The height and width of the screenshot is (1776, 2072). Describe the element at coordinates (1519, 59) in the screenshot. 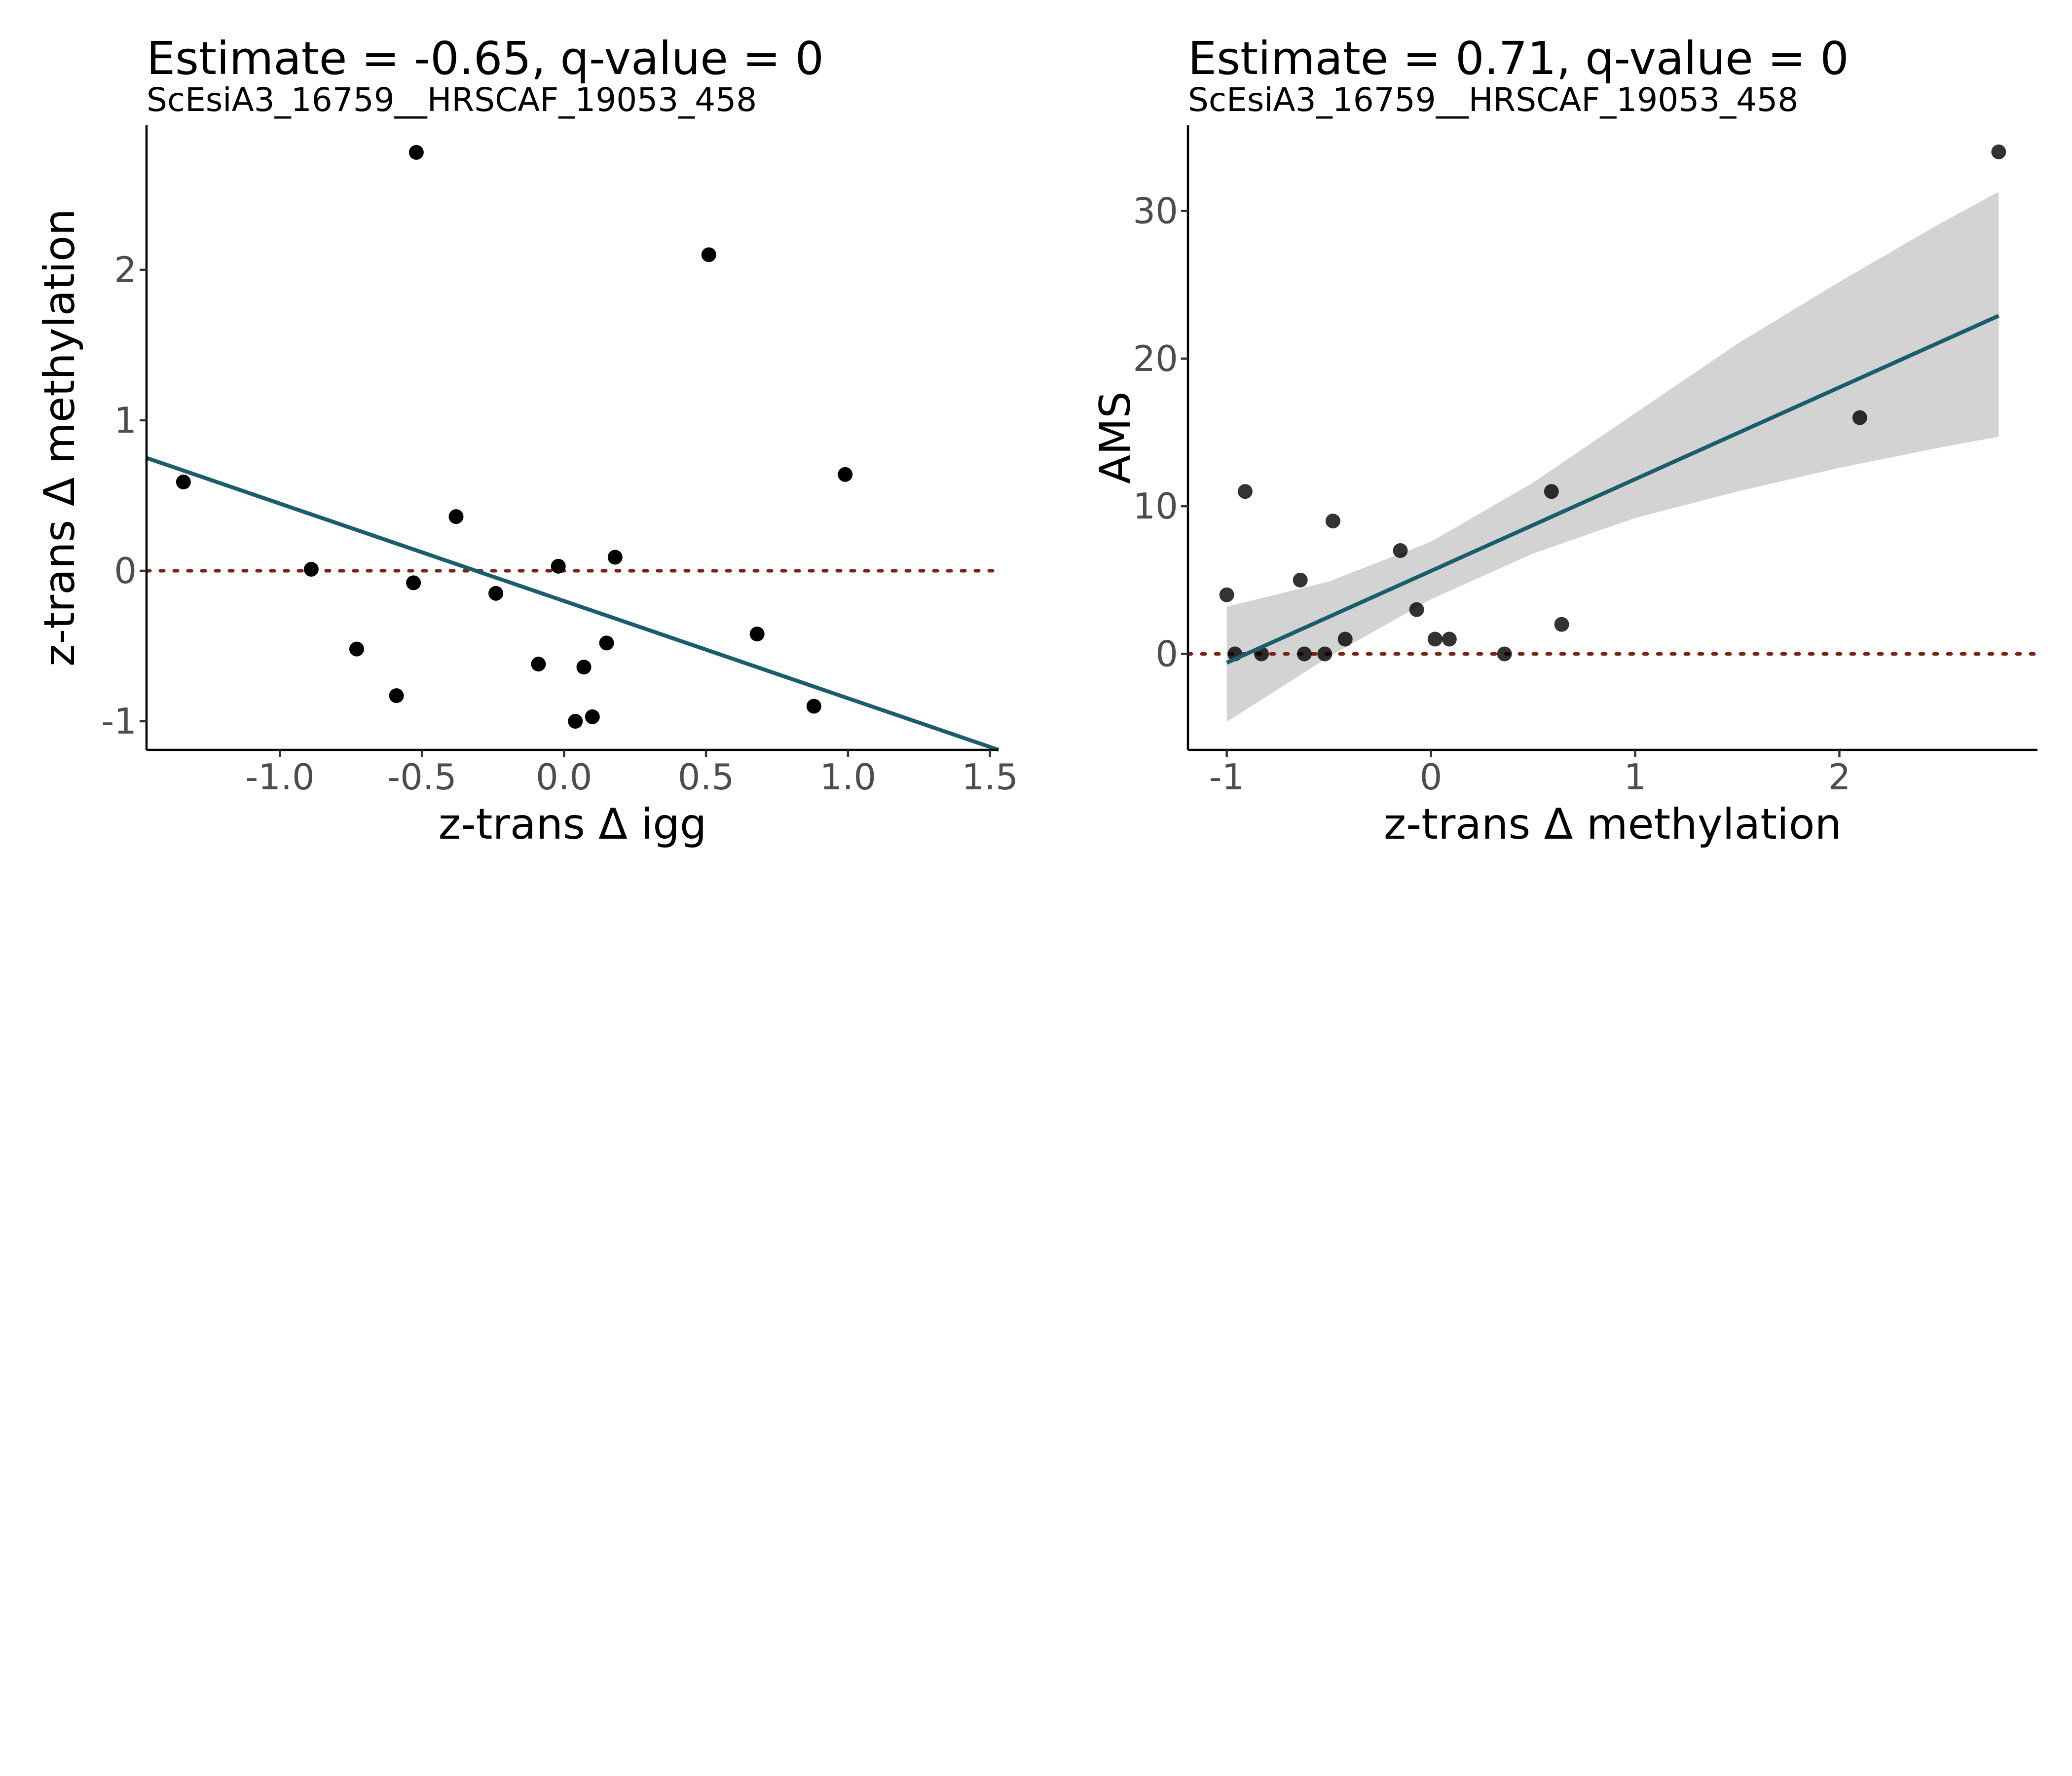

I see `chart-title: Estimate = 0.71, q-value = 0` at that location.